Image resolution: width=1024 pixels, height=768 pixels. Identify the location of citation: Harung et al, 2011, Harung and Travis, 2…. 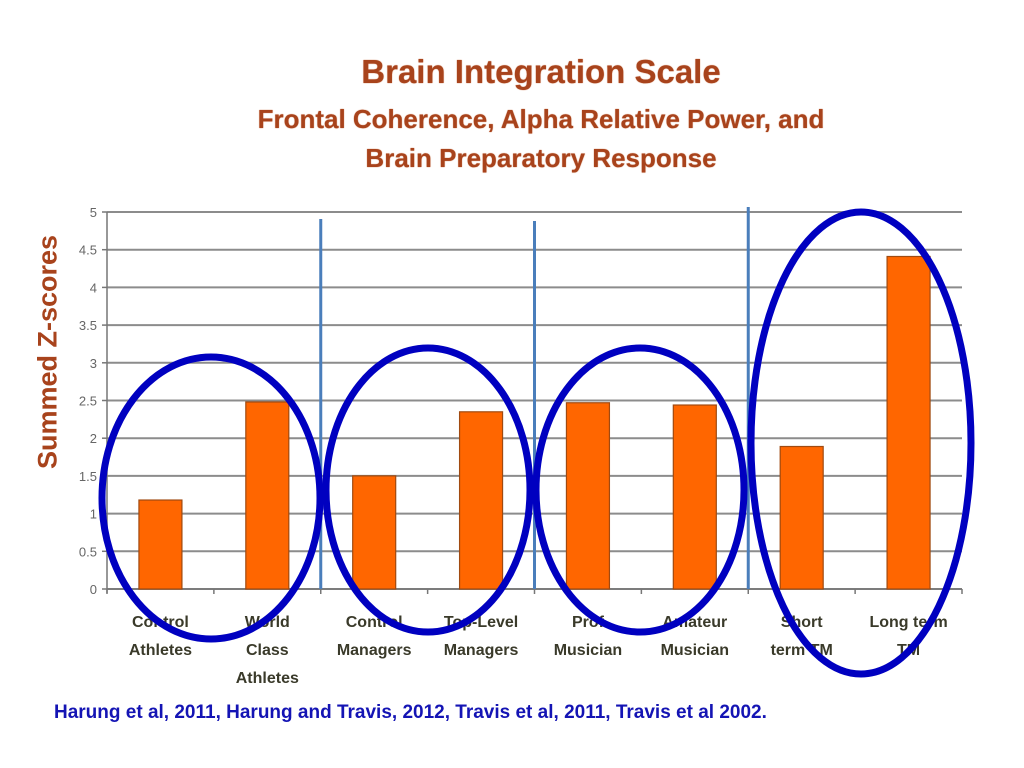
(410, 712).